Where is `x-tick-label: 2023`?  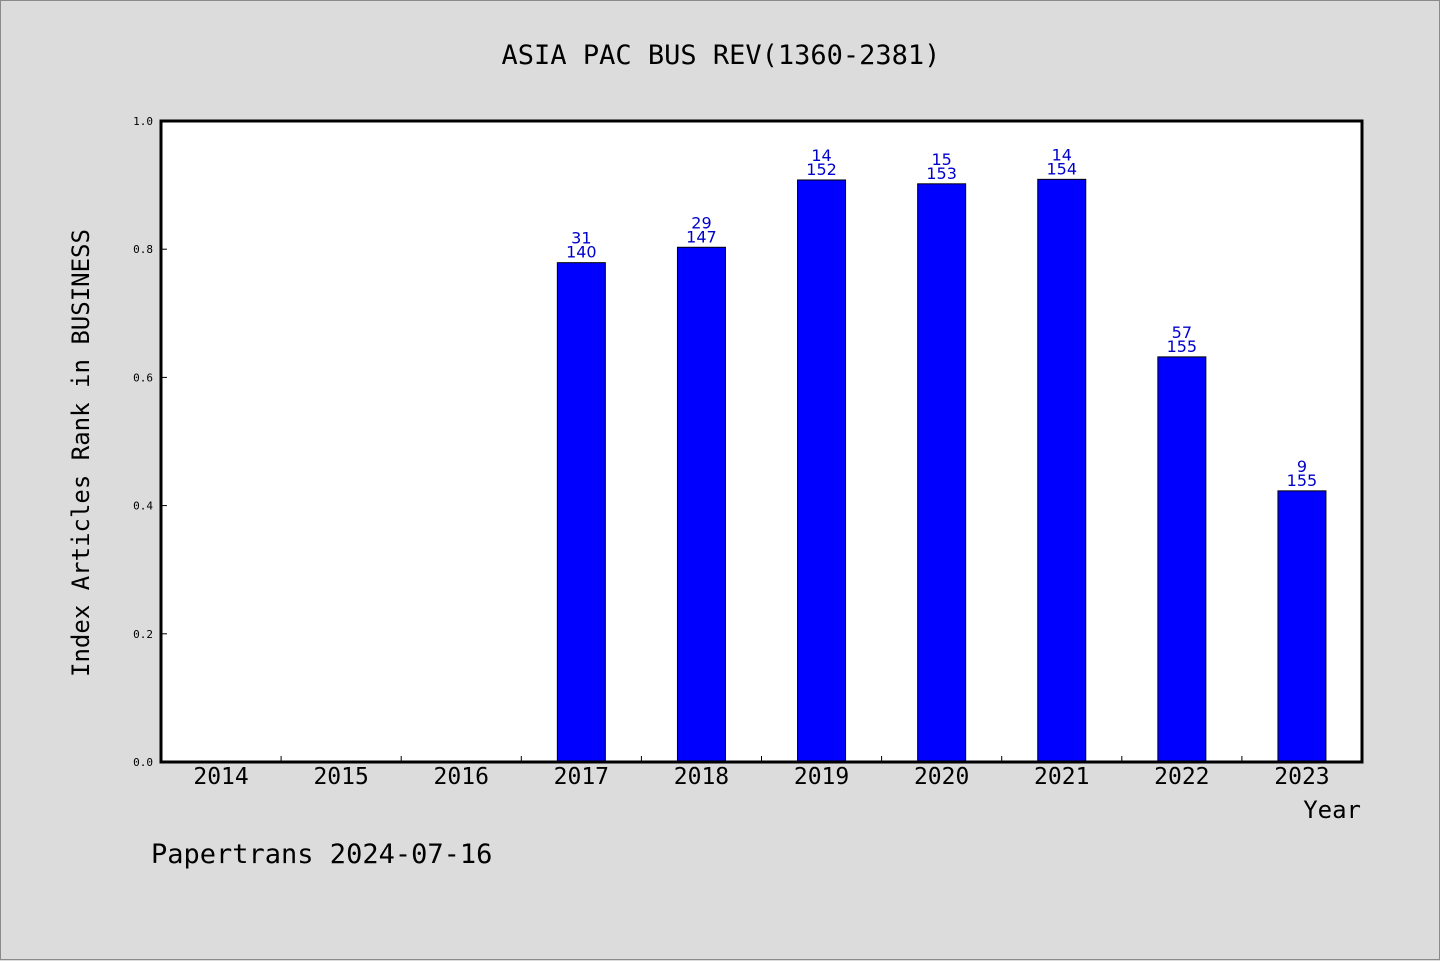 x-tick-label: 2023 is located at coordinates (1301, 777).